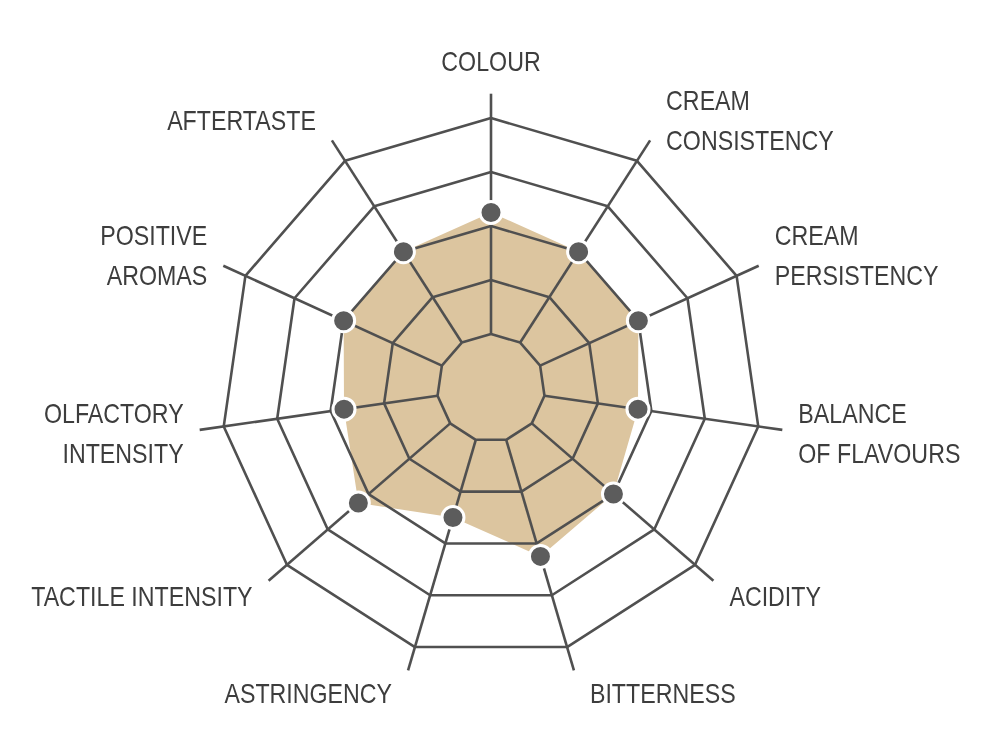 This screenshot has width=1006, height=755. Describe the element at coordinates (662, 693) in the screenshot. I see `spoke-label: BITTERNESS` at that location.